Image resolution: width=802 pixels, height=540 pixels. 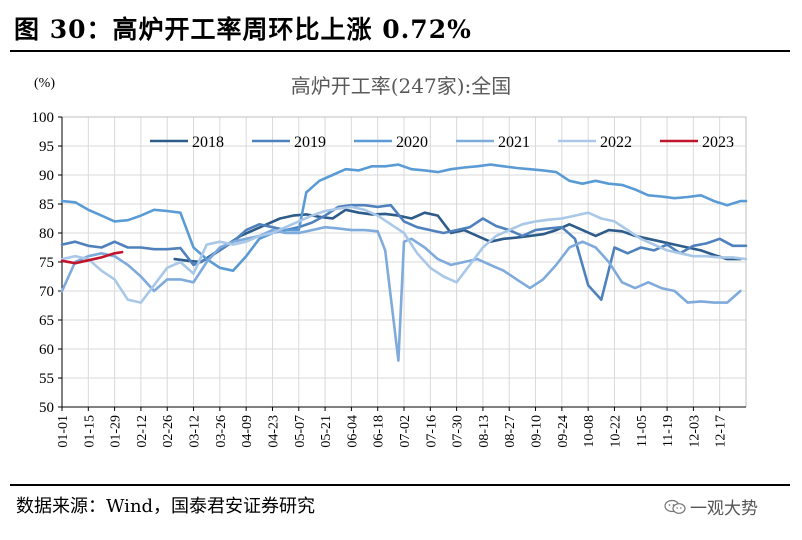 I want to click on legend: 2018 2019 2020 2021 2022 2023, so click(x=442, y=142).